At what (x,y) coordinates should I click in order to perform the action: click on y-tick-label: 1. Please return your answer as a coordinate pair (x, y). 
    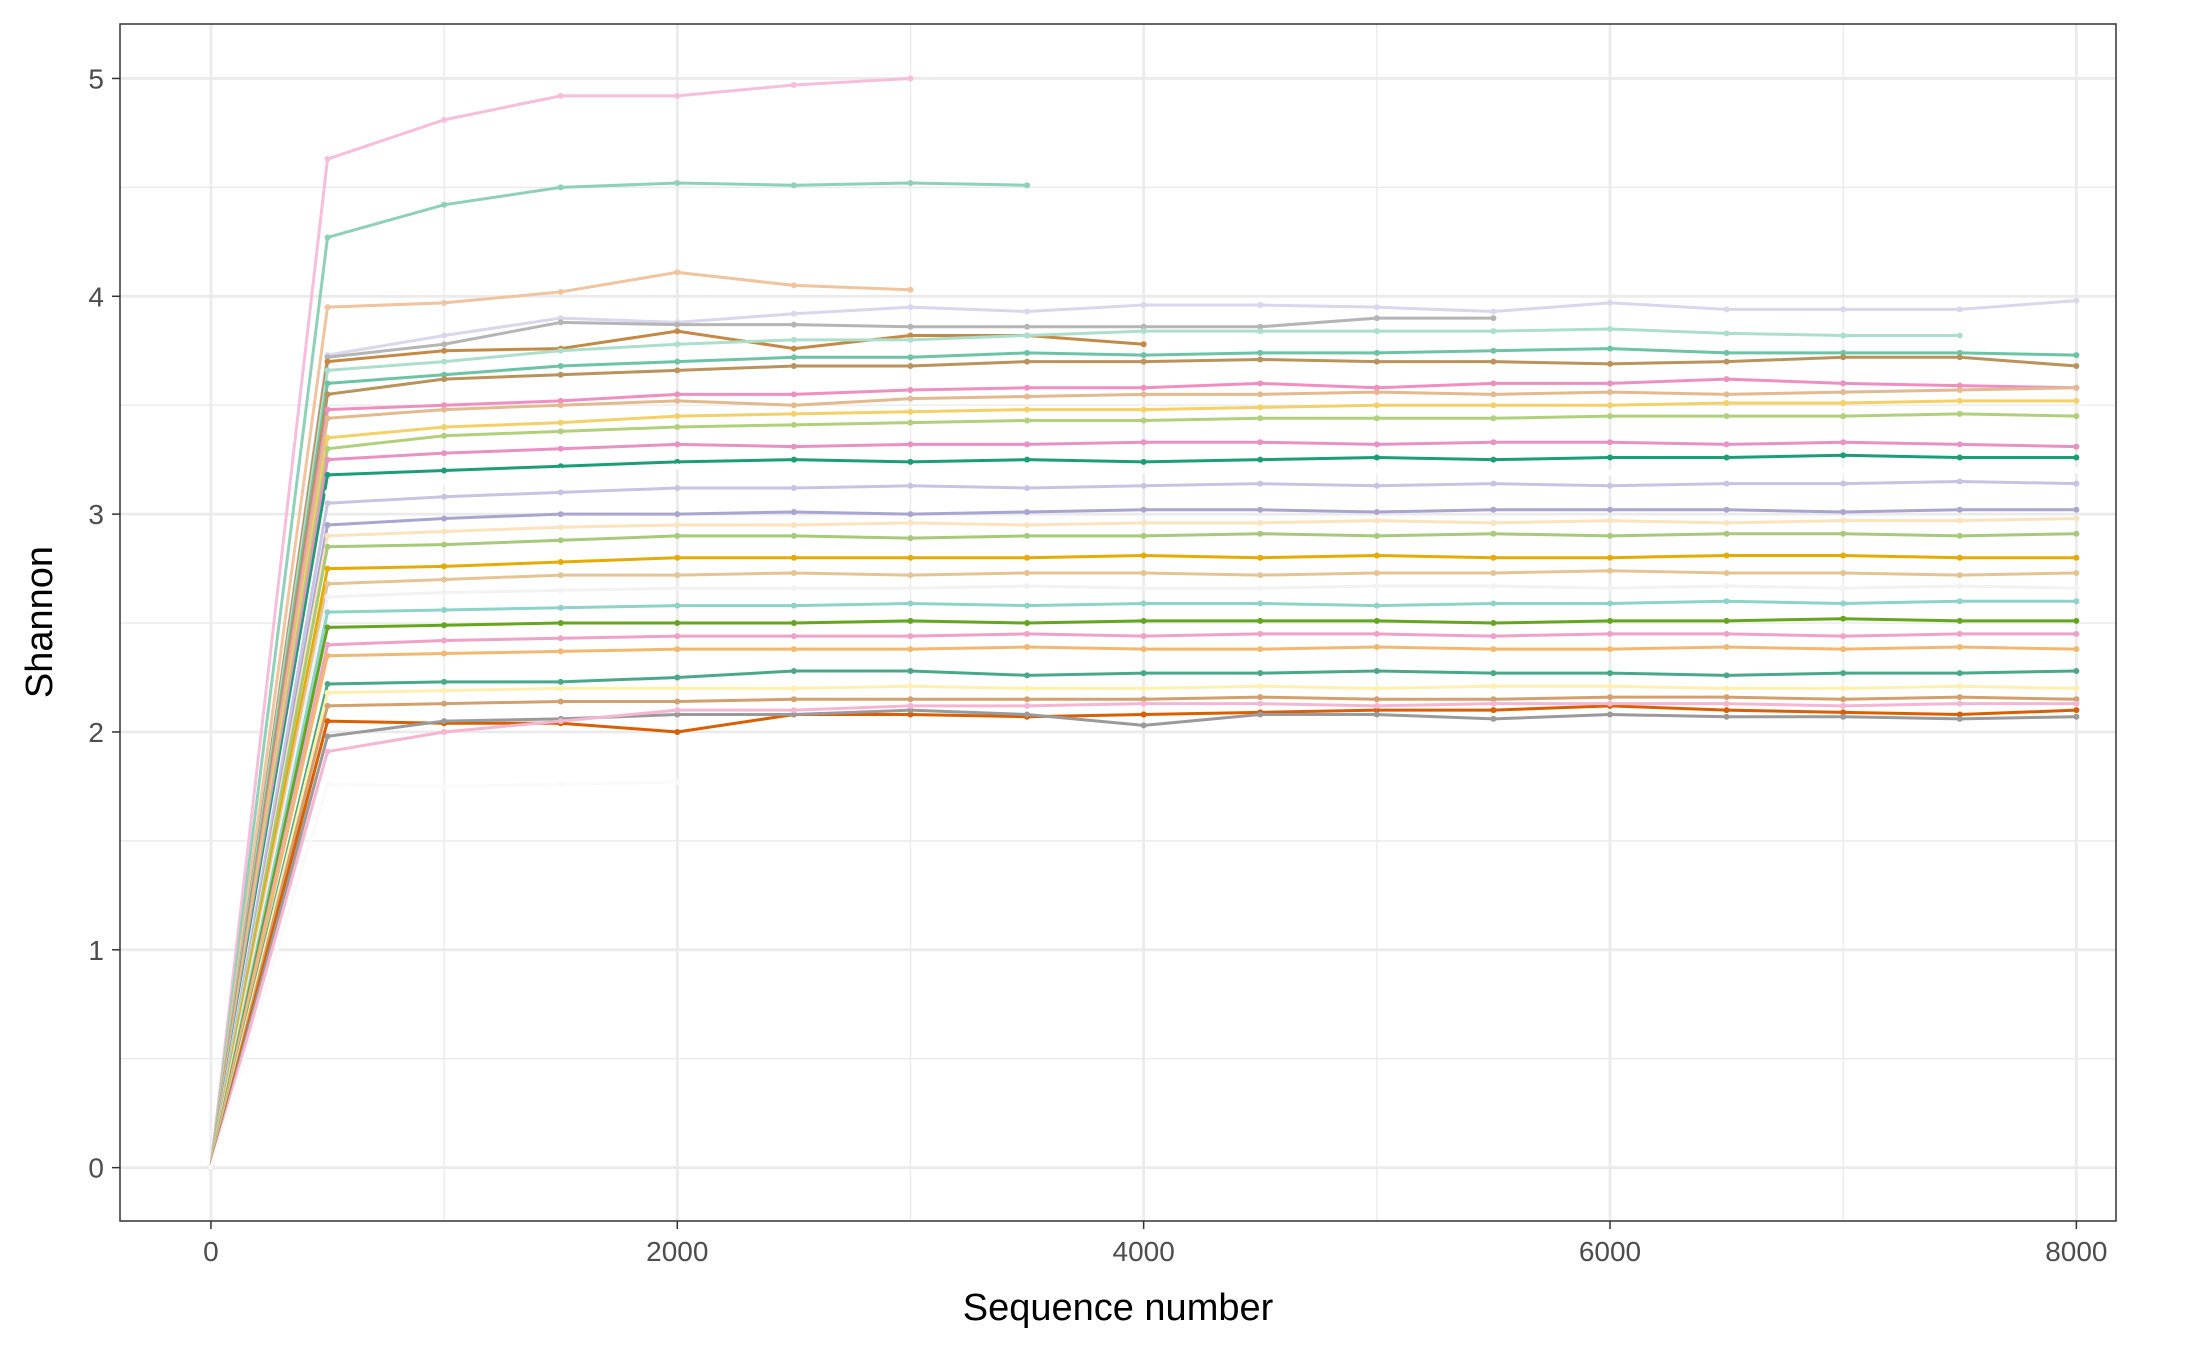
    Looking at the image, I should click on (96, 950).